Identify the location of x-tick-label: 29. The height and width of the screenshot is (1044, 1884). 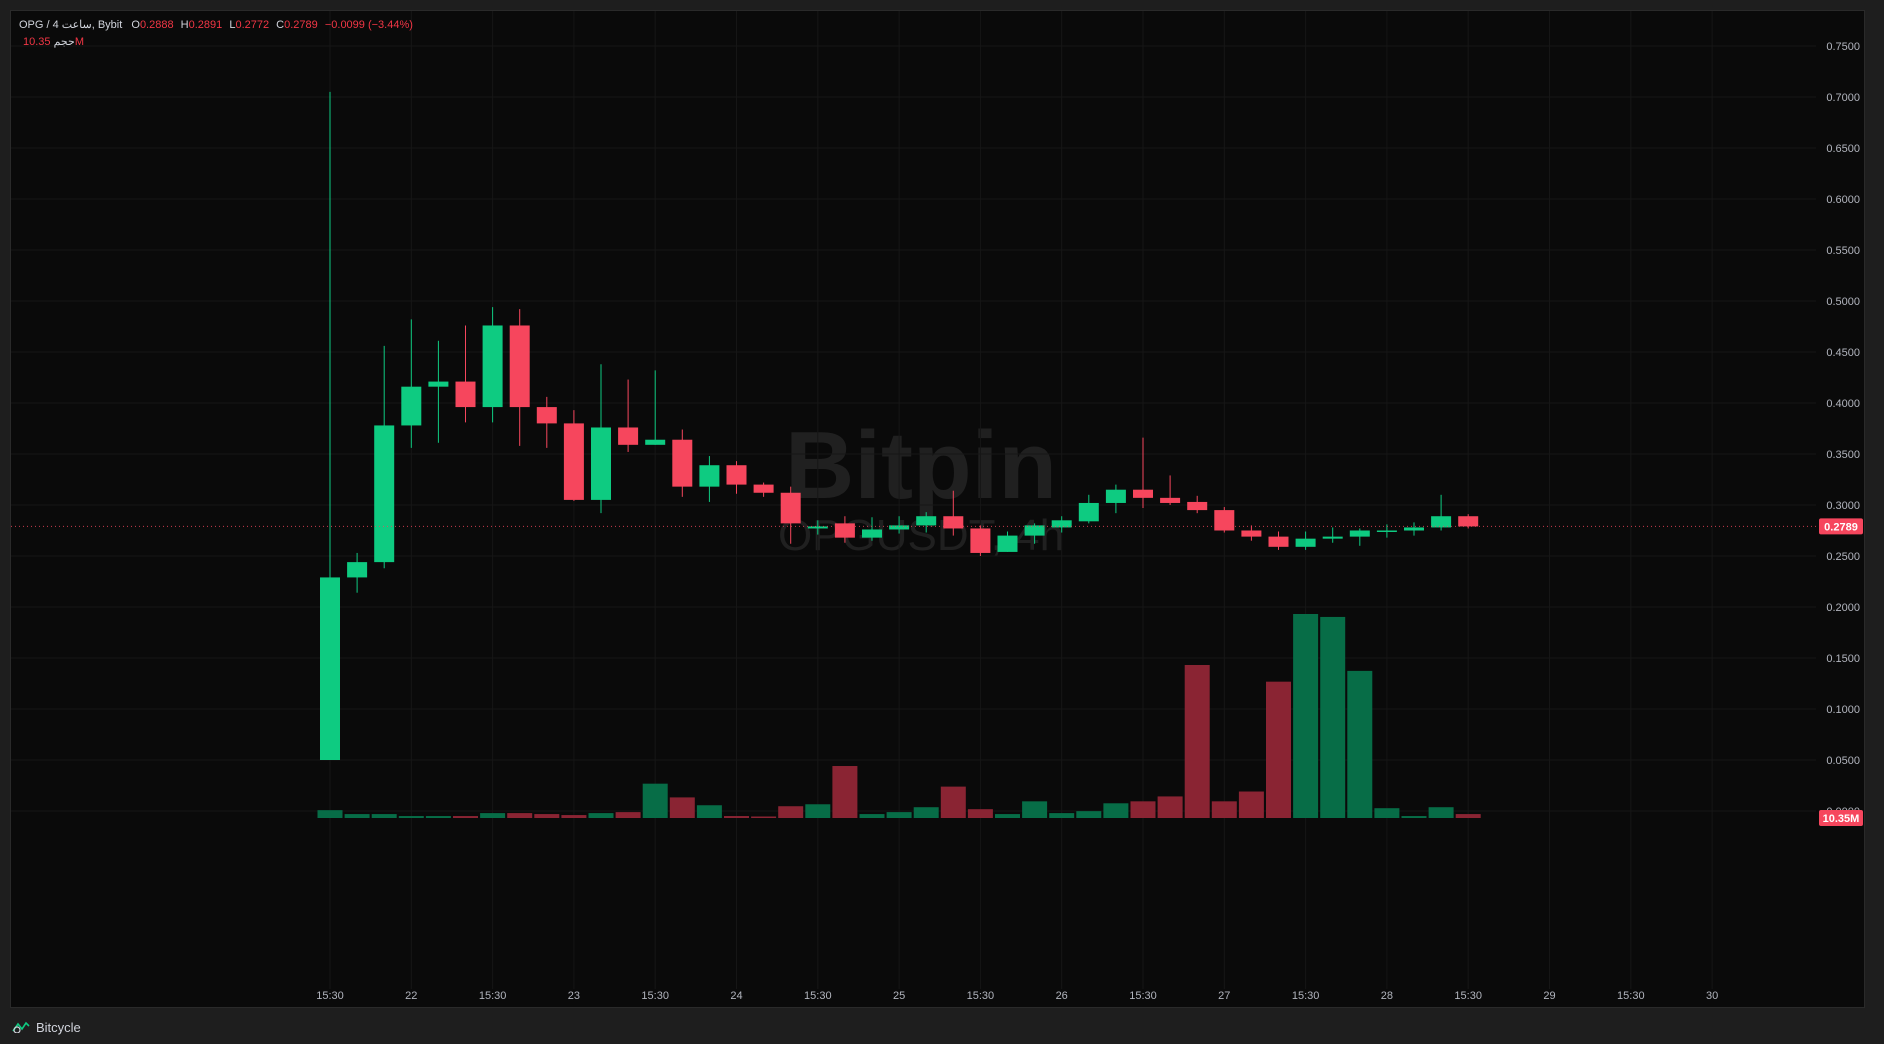
(1549, 996).